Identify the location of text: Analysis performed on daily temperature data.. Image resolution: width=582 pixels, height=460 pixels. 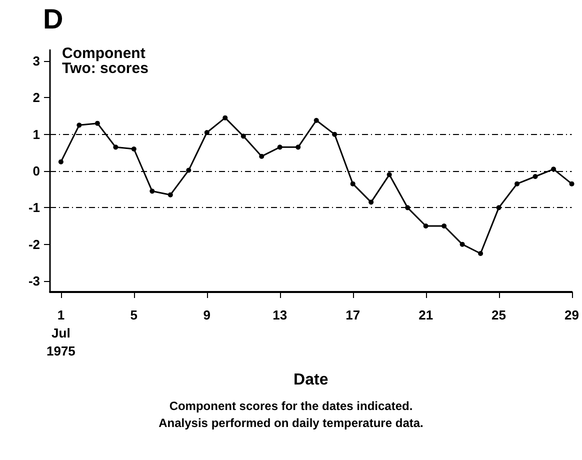
(291, 423).